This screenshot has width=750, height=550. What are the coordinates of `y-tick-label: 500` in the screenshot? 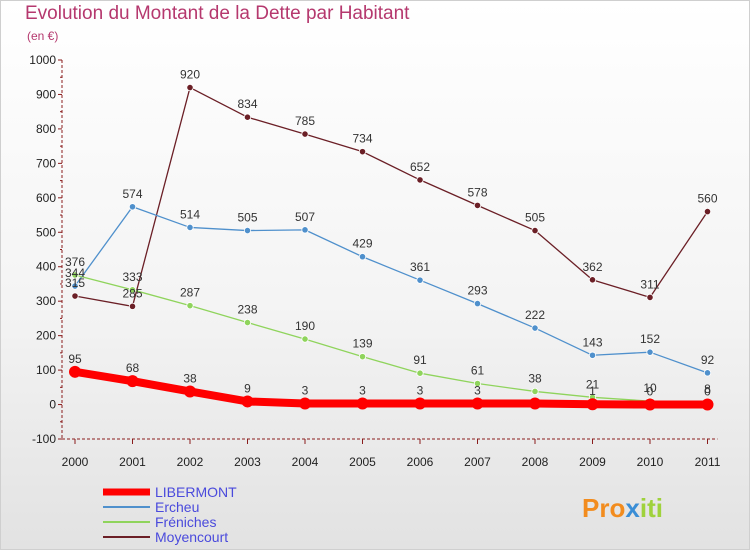 It's located at (46, 232).